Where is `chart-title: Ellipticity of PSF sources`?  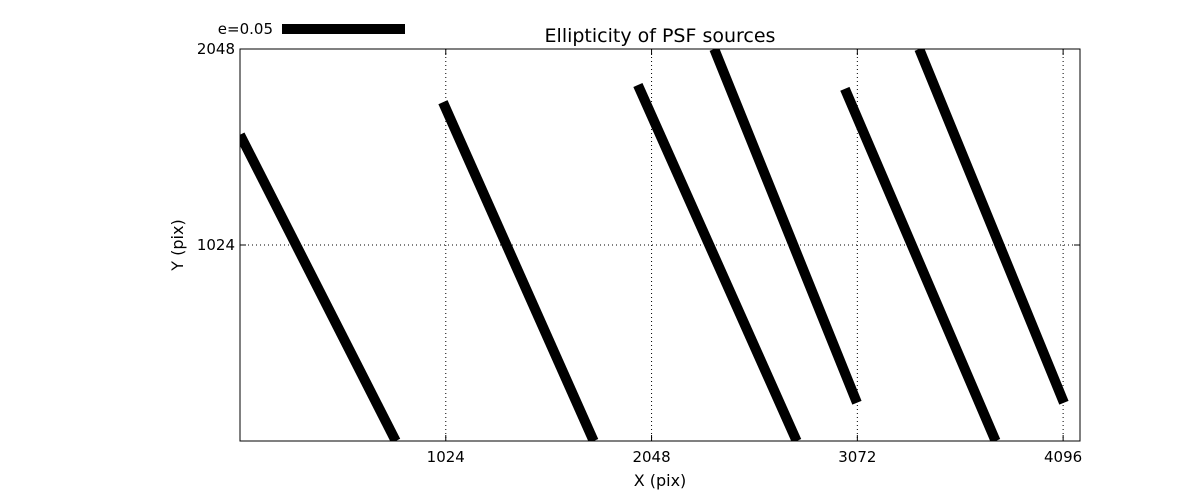
chart-title: Ellipticity of PSF sources is located at coordinates (660, 36).